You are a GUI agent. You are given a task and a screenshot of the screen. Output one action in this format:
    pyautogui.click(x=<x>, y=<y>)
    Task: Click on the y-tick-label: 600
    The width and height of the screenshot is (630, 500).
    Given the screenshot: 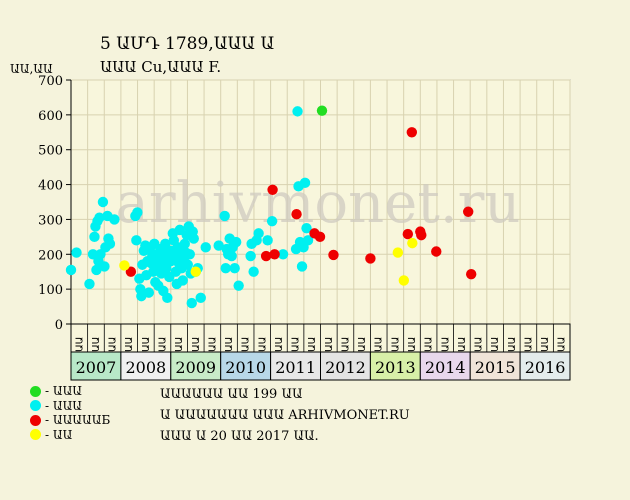 What is the action you would take?
    pyautogui.click(x=50, y=116)
    